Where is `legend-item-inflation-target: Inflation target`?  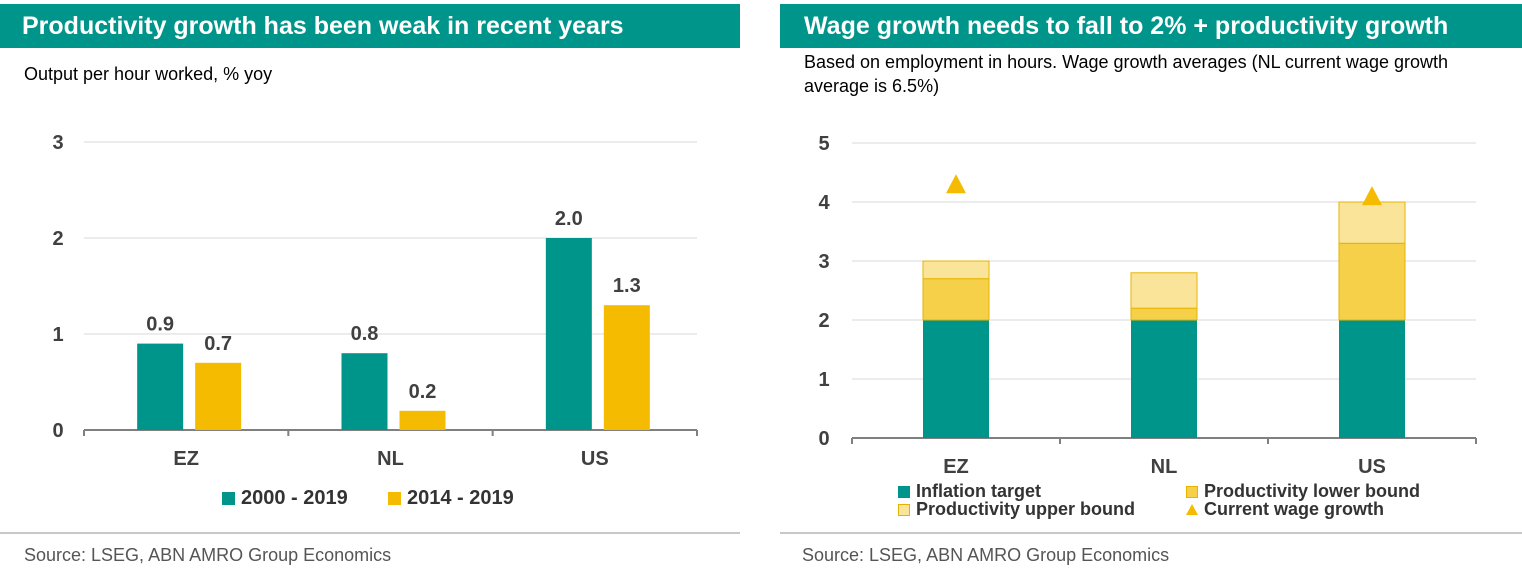
legend-item-inflation-target: Inflation target is located at coordinates (969, 491).